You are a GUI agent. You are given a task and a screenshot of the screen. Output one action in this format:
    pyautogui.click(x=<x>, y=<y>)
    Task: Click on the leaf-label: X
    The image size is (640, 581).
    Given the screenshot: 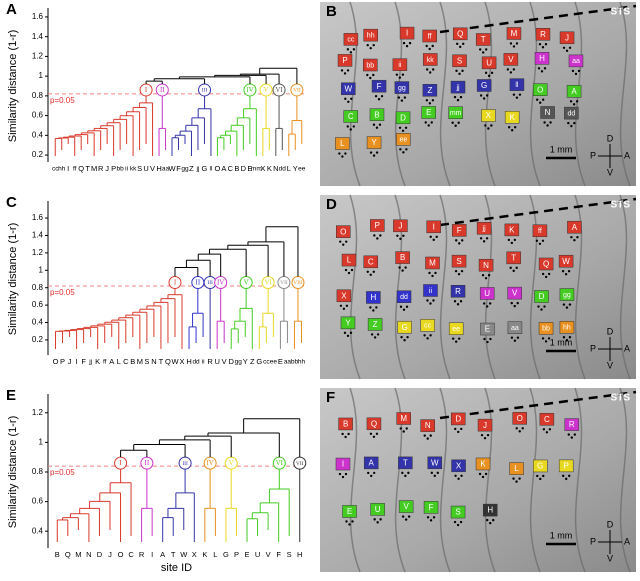 What is the action you would take?
    pyautogui.click(x=182, y=361)
    